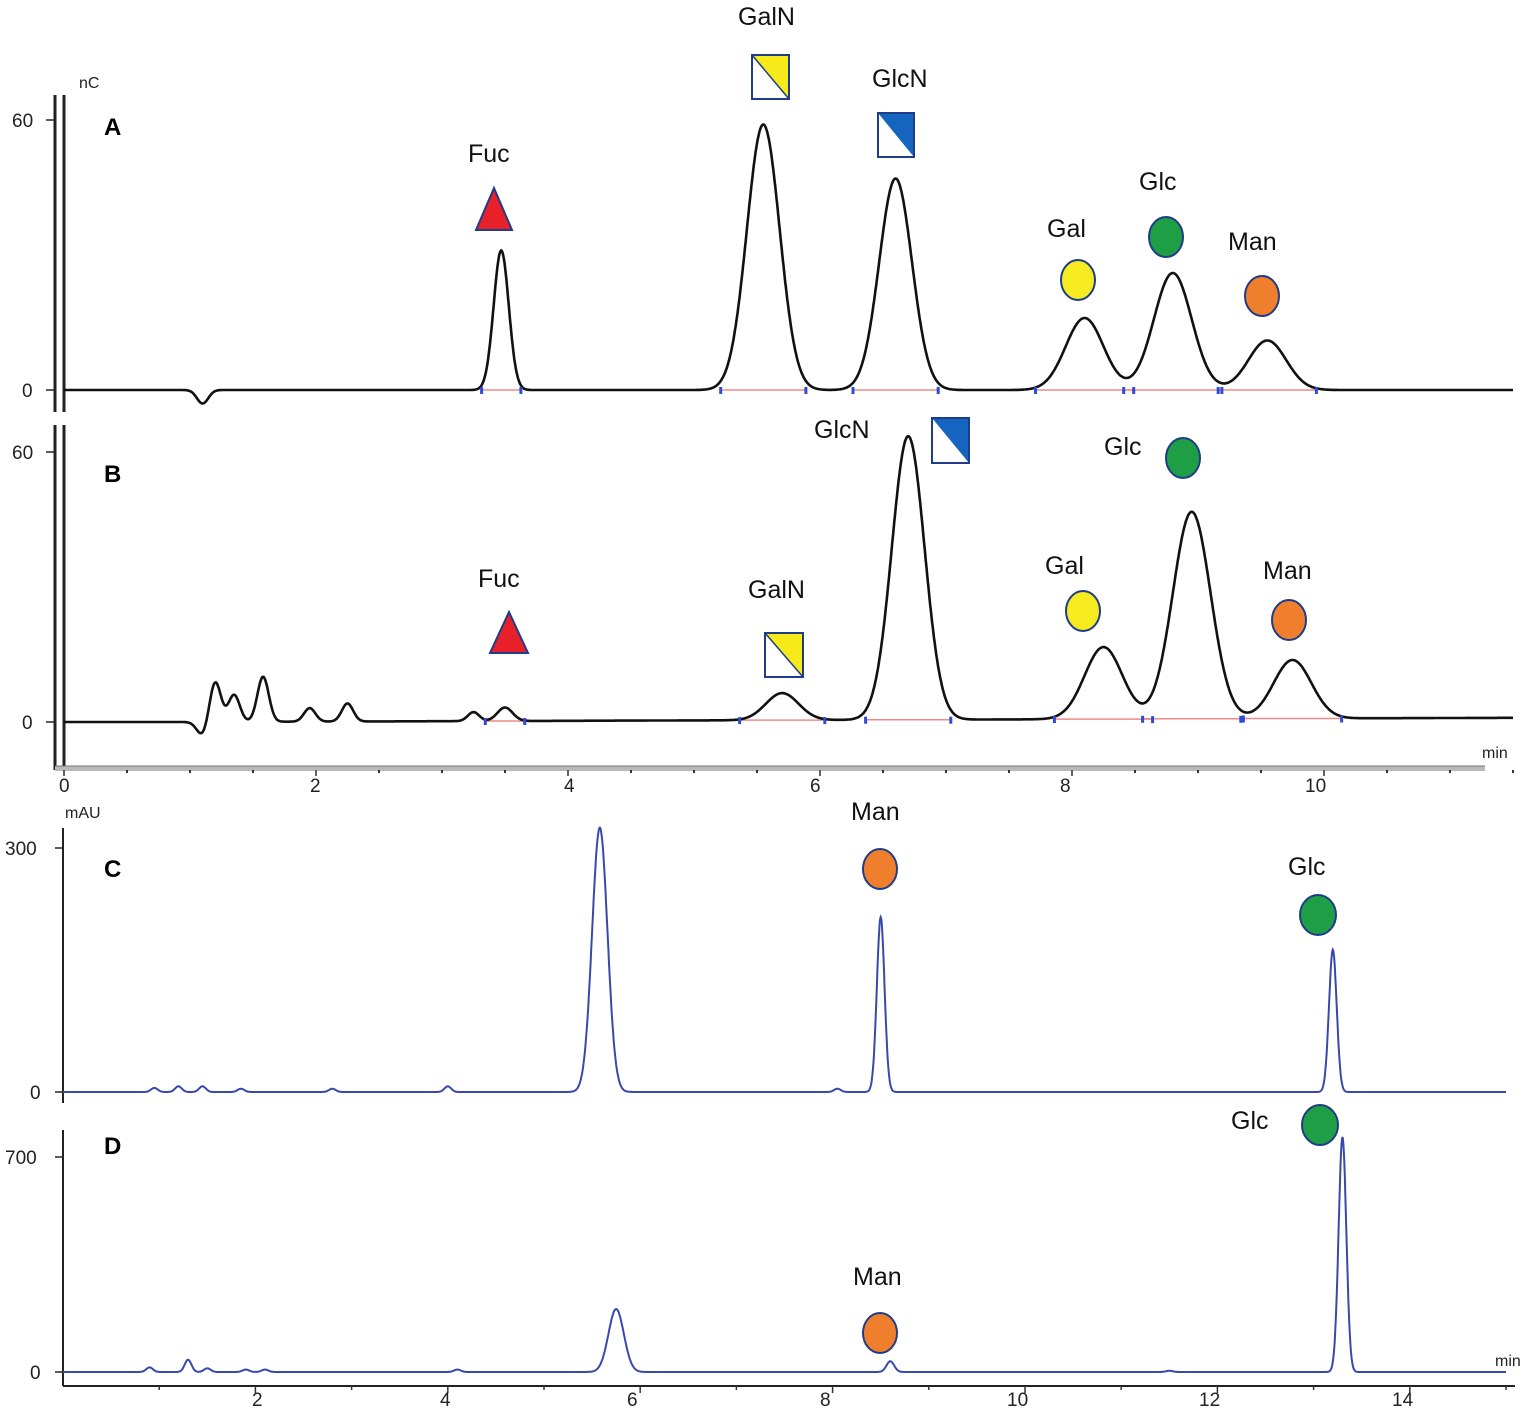 This screenshot has width=1535, height=1412. Describe the element at coordinates (569, 786) in the screenshot. I see `x-tick-label-b-4: 4` at that location.